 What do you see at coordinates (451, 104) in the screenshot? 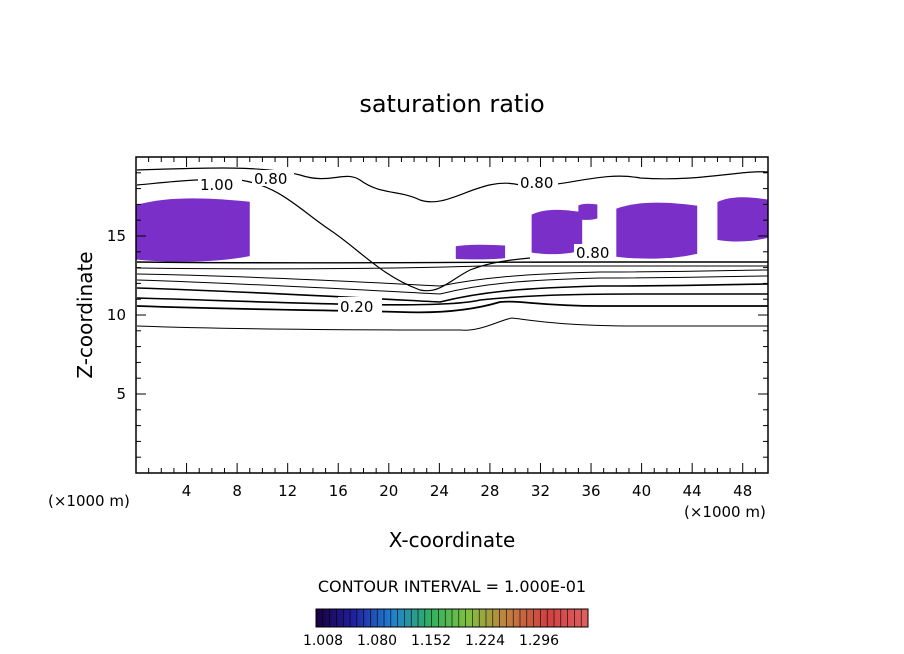
I see `chart-title: saturation ratio` at bounding box center [451, 104].